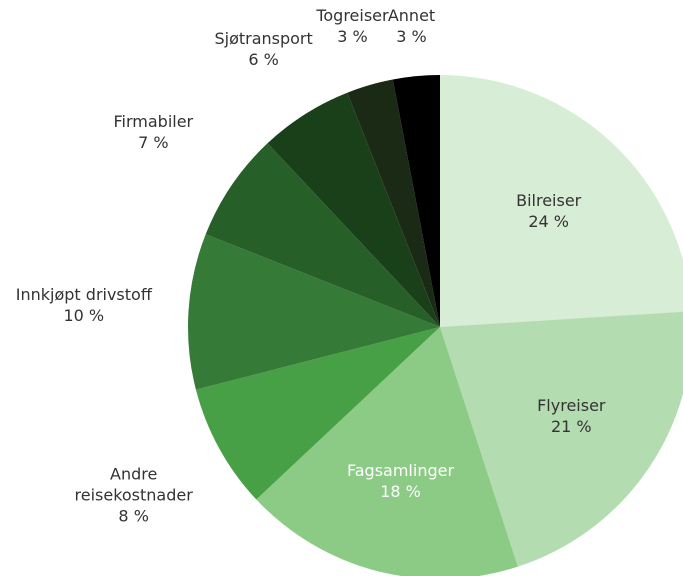 Image resolution: width=683 pixels, height=576 pixels. What do you see at coordinates (83, 294) in the screenshot?
I see `category-label: Innkjøpt drivstoff` at bounding box center [83, 294].